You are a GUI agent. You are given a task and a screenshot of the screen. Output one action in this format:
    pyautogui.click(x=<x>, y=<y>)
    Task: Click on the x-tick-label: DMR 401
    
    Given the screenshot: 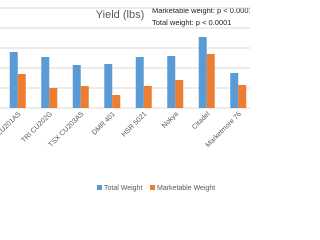 What is the action you would take?
    pyautogui.click(x=104, y=124)
    